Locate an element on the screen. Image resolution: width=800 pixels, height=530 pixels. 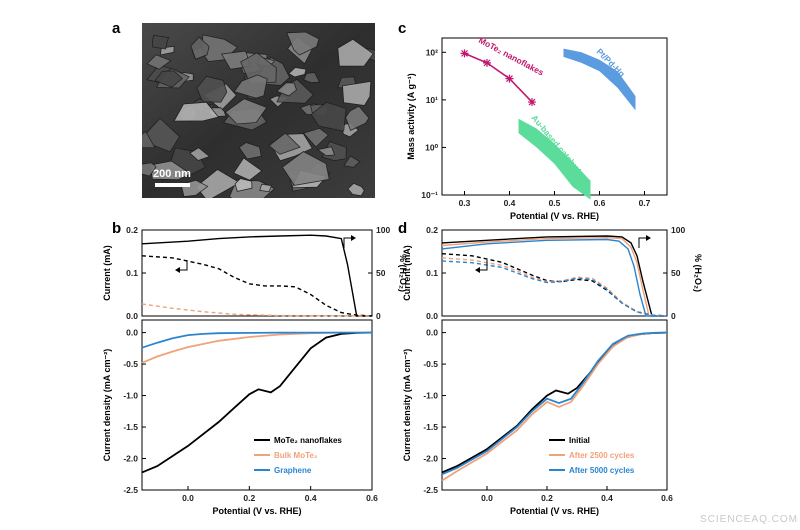
series-line-after-5000-cycles-h-o is located at coordinates (554, 277).